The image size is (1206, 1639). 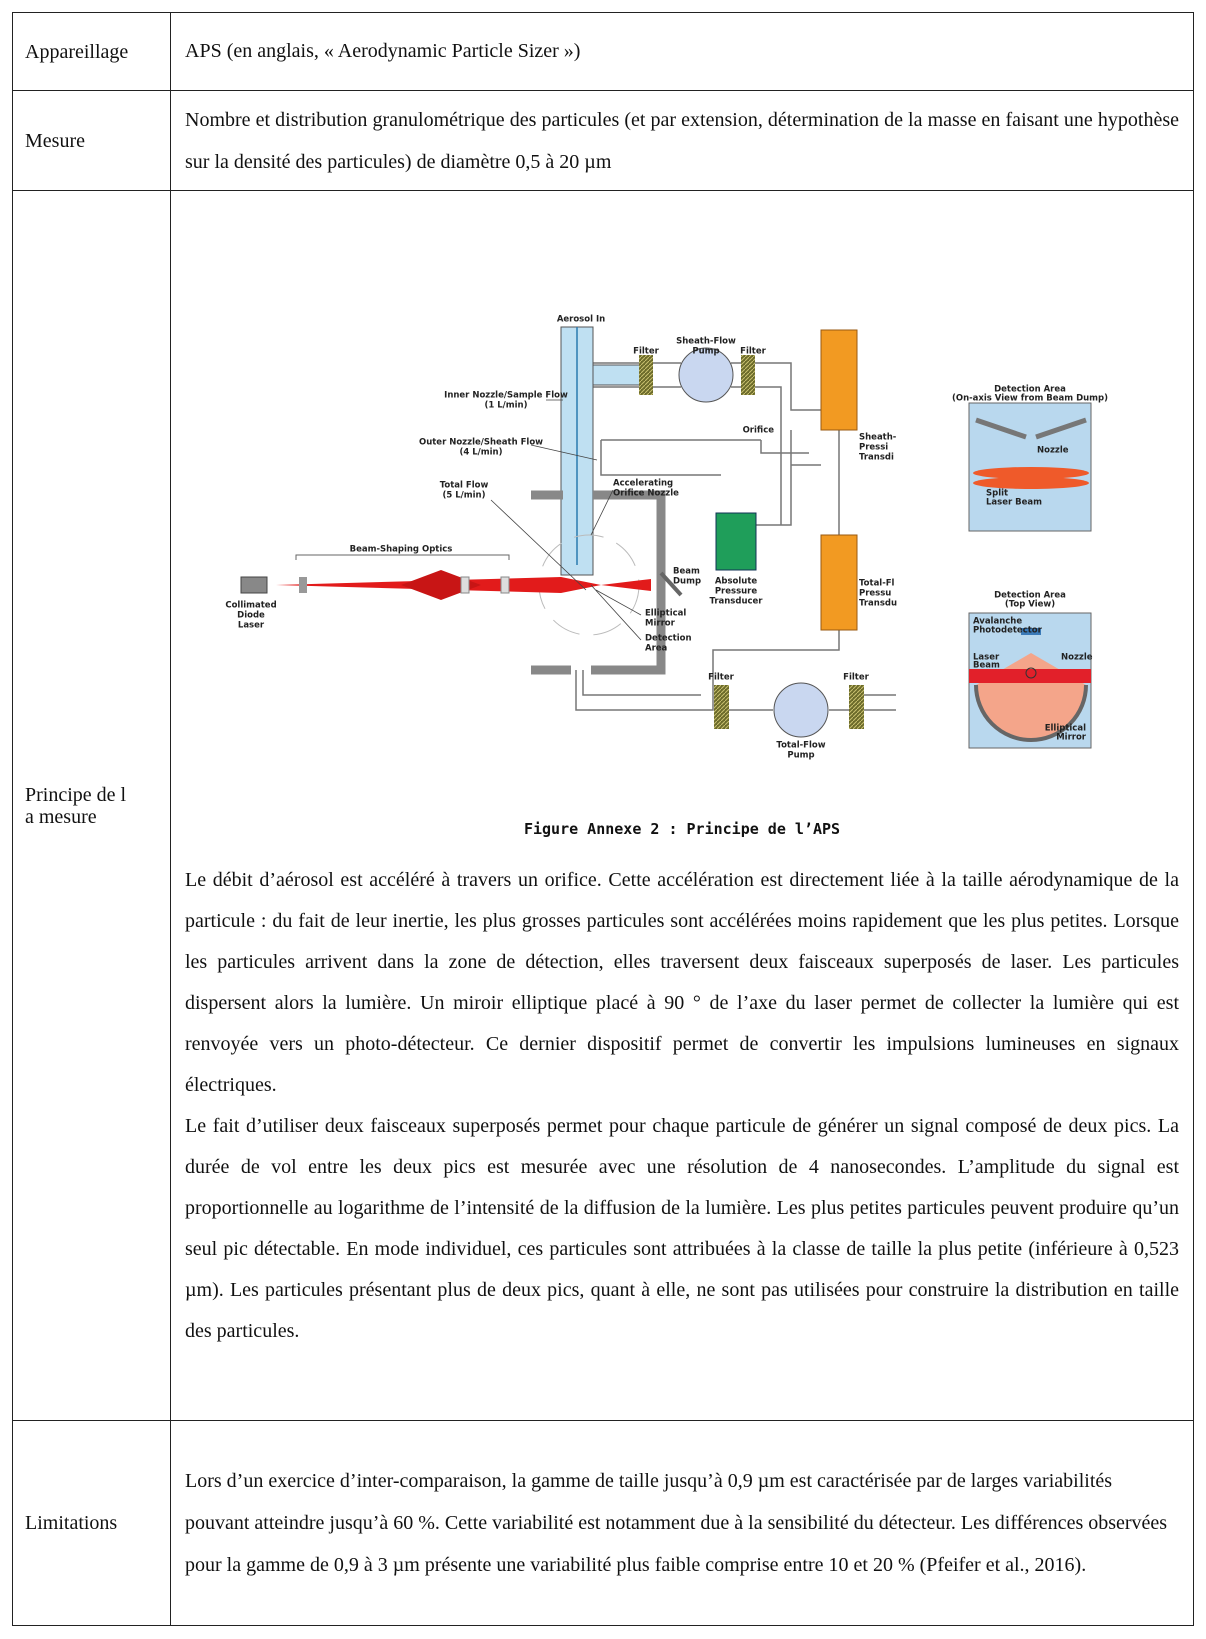 What do you see at coordinates (481, 452) in the screenshot?
I see `diagram-label: (4 L/min)` at bounding box center [481, 452].